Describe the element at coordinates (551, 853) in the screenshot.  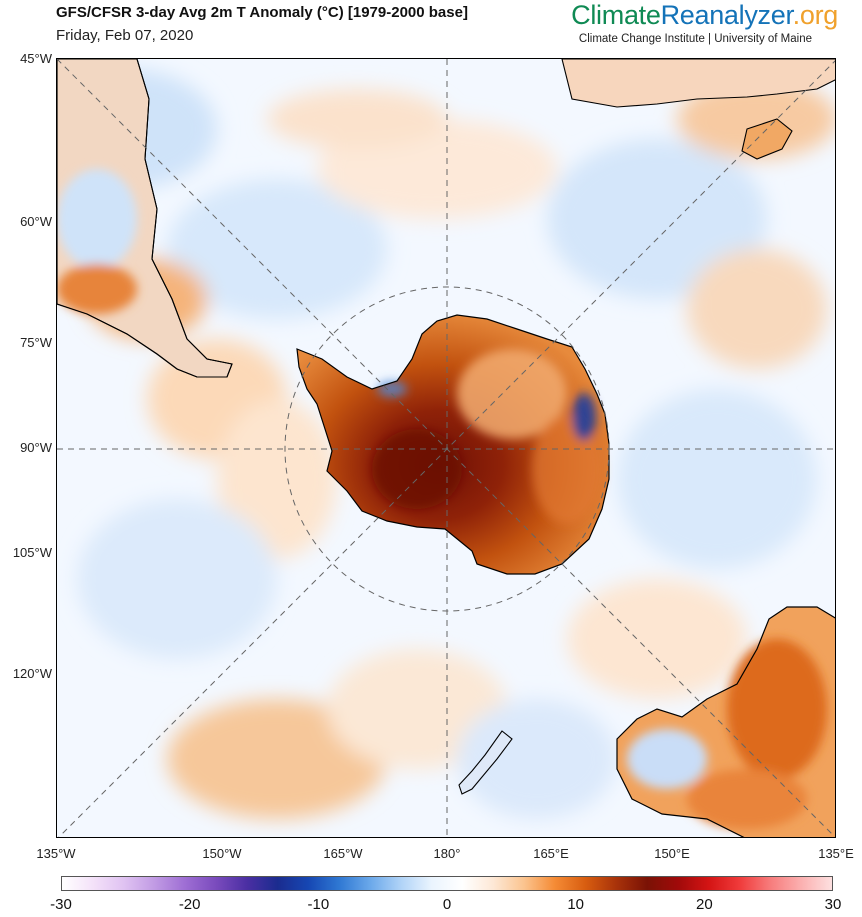
I see `lon-label-165e: 165°E` at that location.